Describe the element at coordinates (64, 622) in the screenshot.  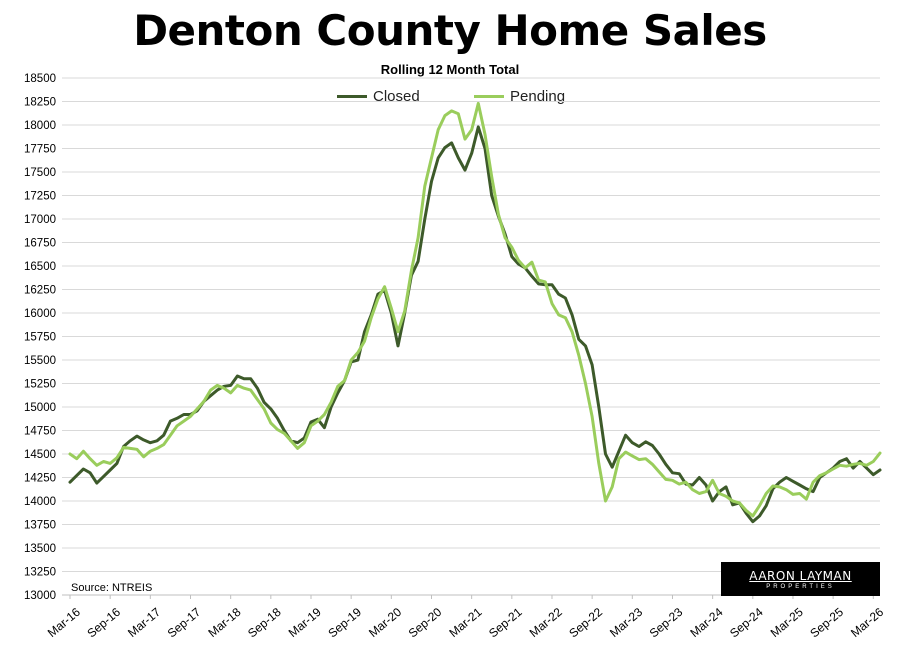
I see `x-tick-label: Mar-16` at that location.